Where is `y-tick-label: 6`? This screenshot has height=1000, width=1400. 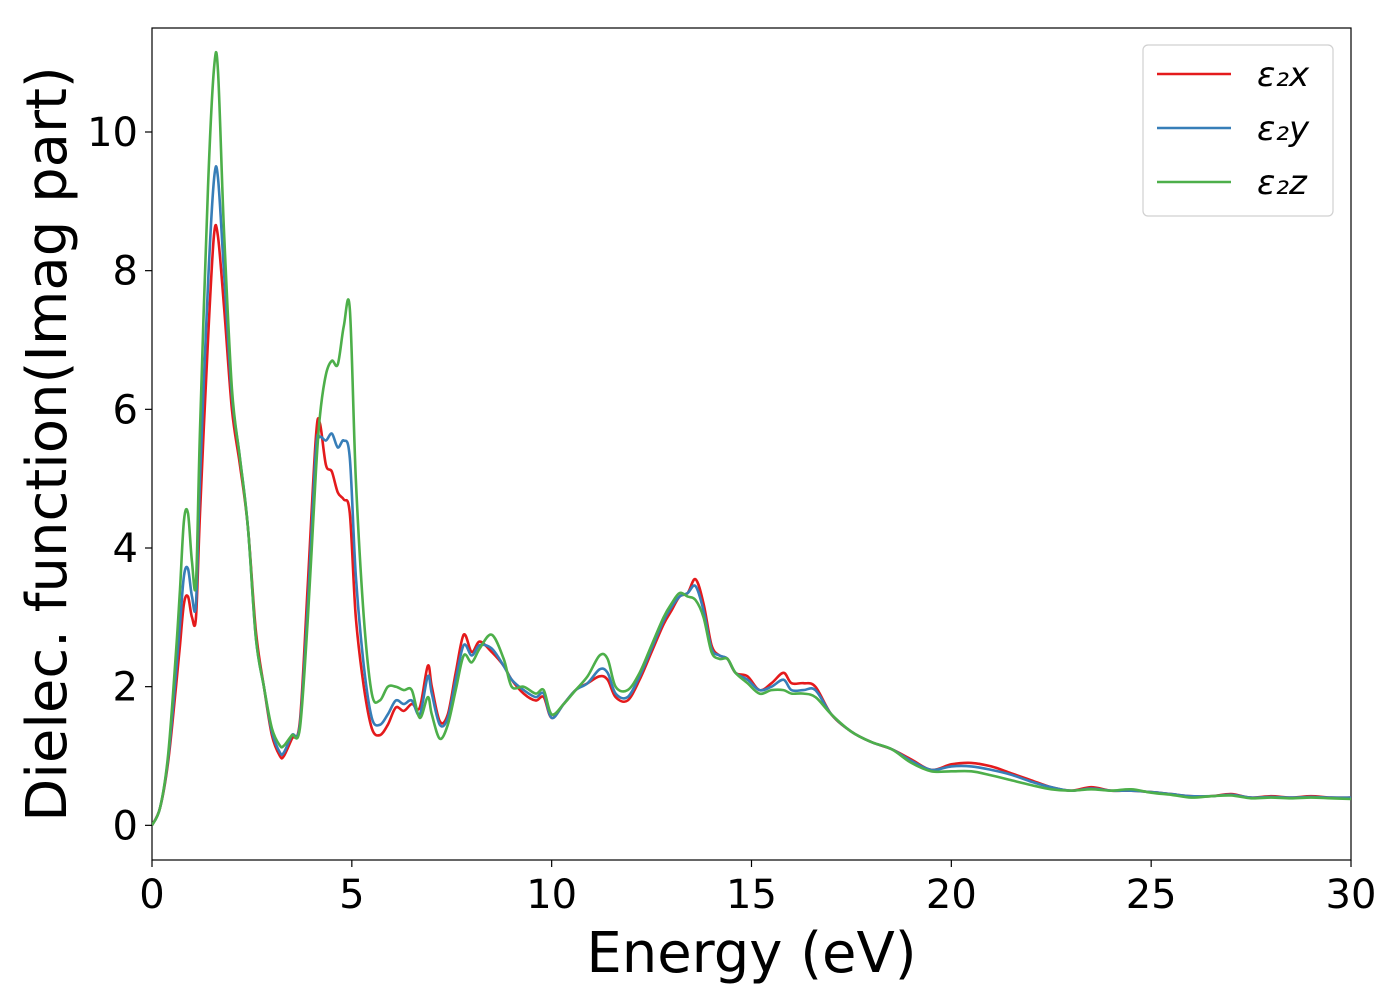 y-tick-label: 6 is located at coordinates (125, 410).